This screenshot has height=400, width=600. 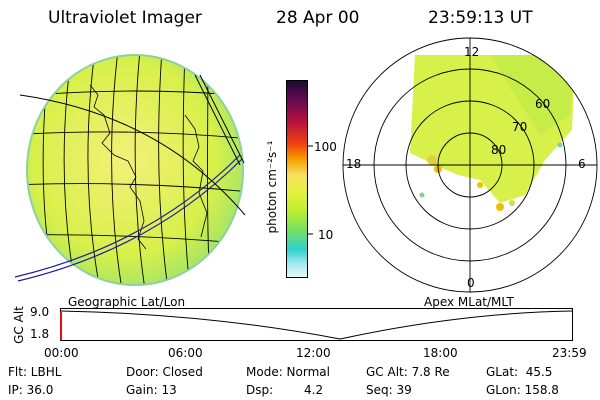 I want to click on polar-lat-80: 80, so click(x=499, y=150).